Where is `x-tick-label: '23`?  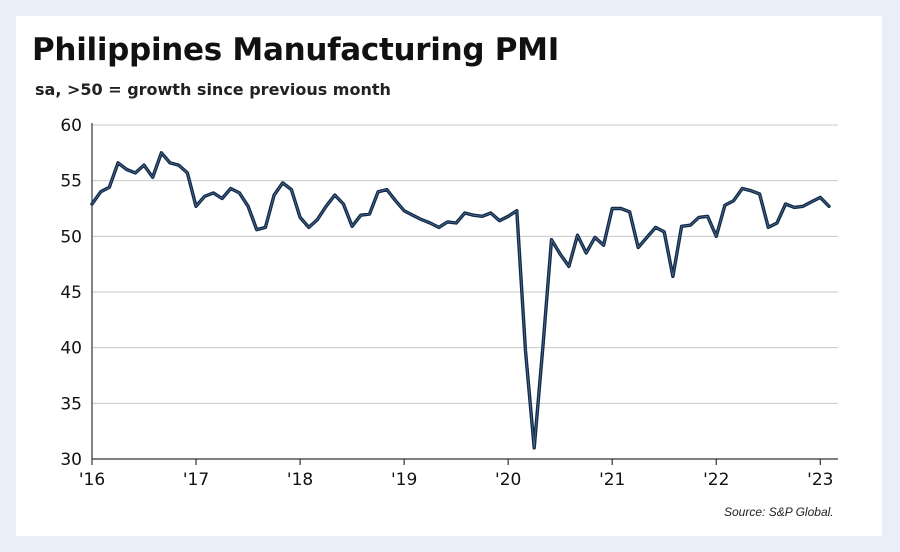 x-tick-label: '23 is located at coordinates (820, 480).